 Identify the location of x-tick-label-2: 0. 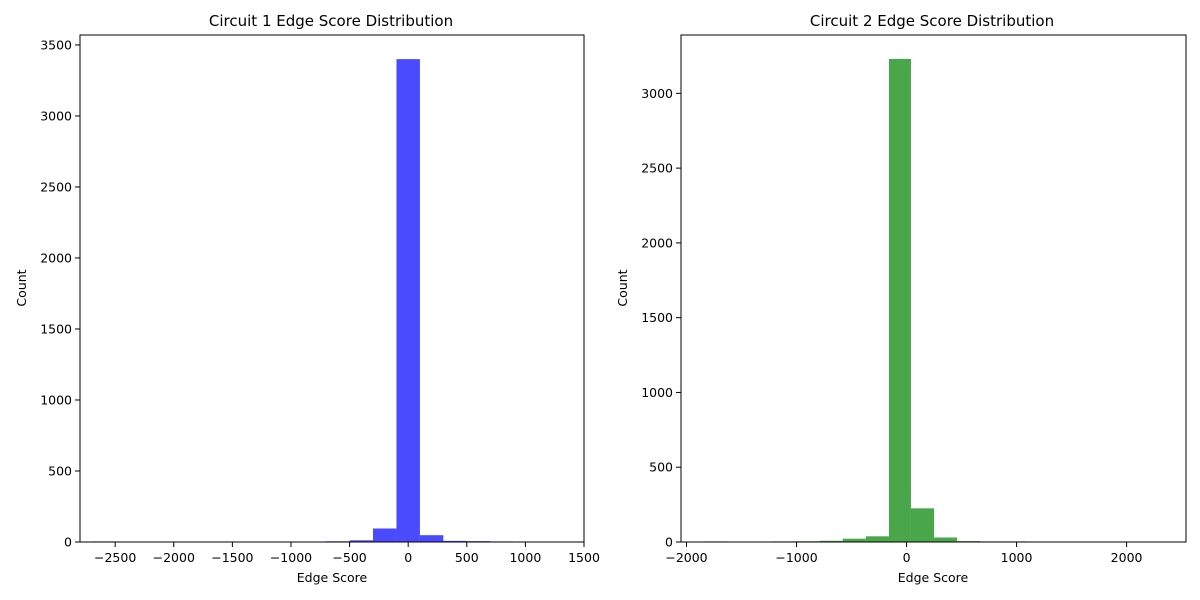
(907, 557).